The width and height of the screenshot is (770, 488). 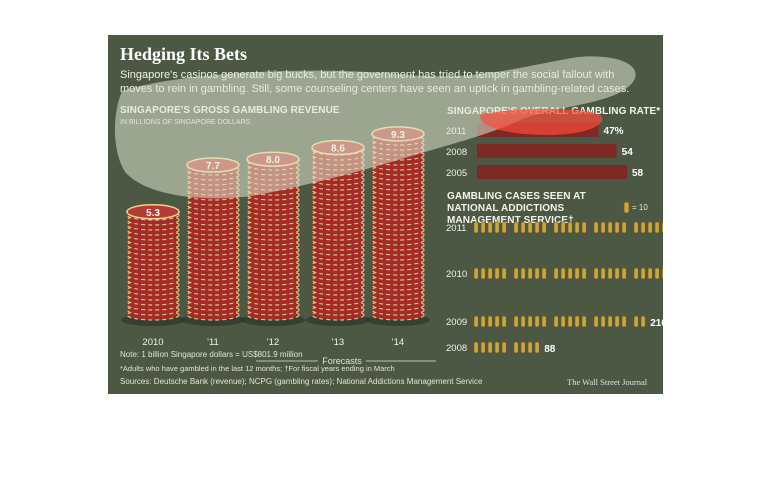 I want to click on rate-value-label: 58, so click(x=638, y=173).